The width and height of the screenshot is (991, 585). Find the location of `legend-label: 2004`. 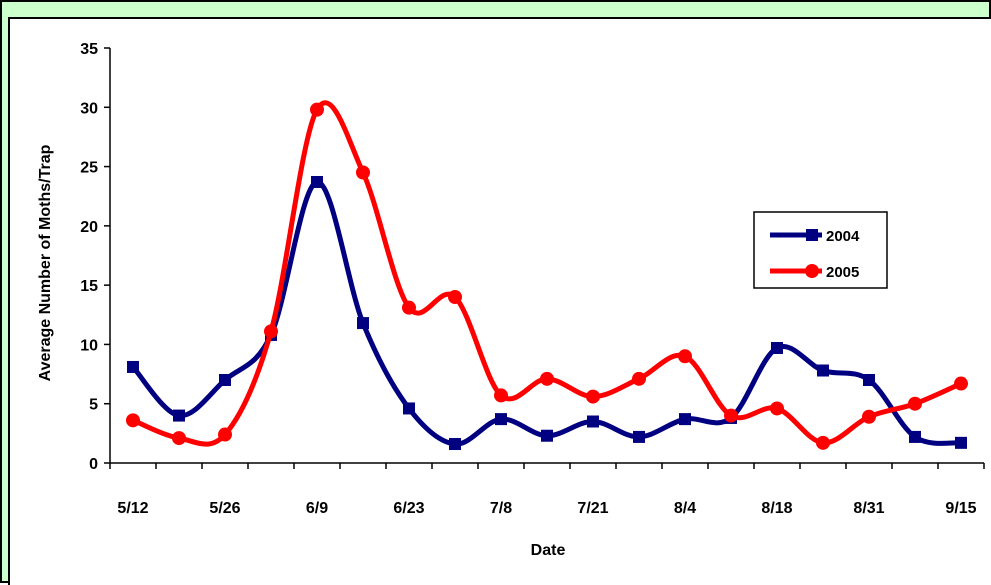

legend-label: 2004 is located at coordinates (843, 236).